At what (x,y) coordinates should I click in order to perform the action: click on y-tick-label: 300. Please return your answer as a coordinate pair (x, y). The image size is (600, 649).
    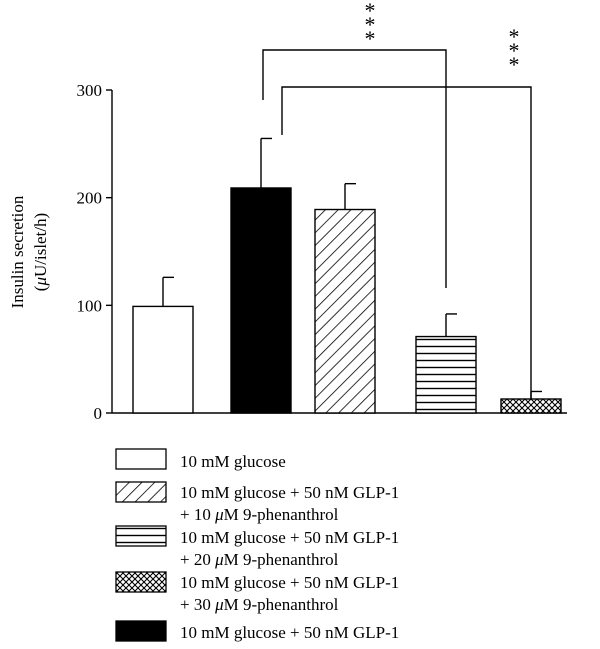
    Looking at the image, I should click on (90, 90).